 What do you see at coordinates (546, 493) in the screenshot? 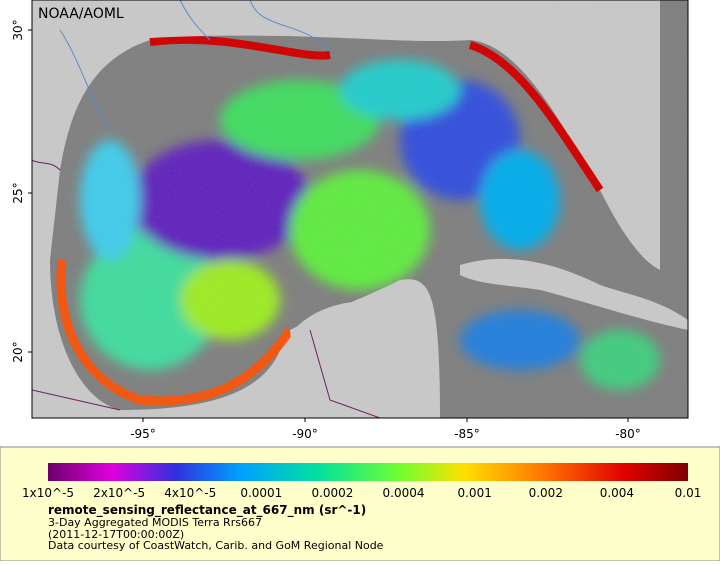
I see `colorbar-label: 0.002` at bounding box center [546, 493].